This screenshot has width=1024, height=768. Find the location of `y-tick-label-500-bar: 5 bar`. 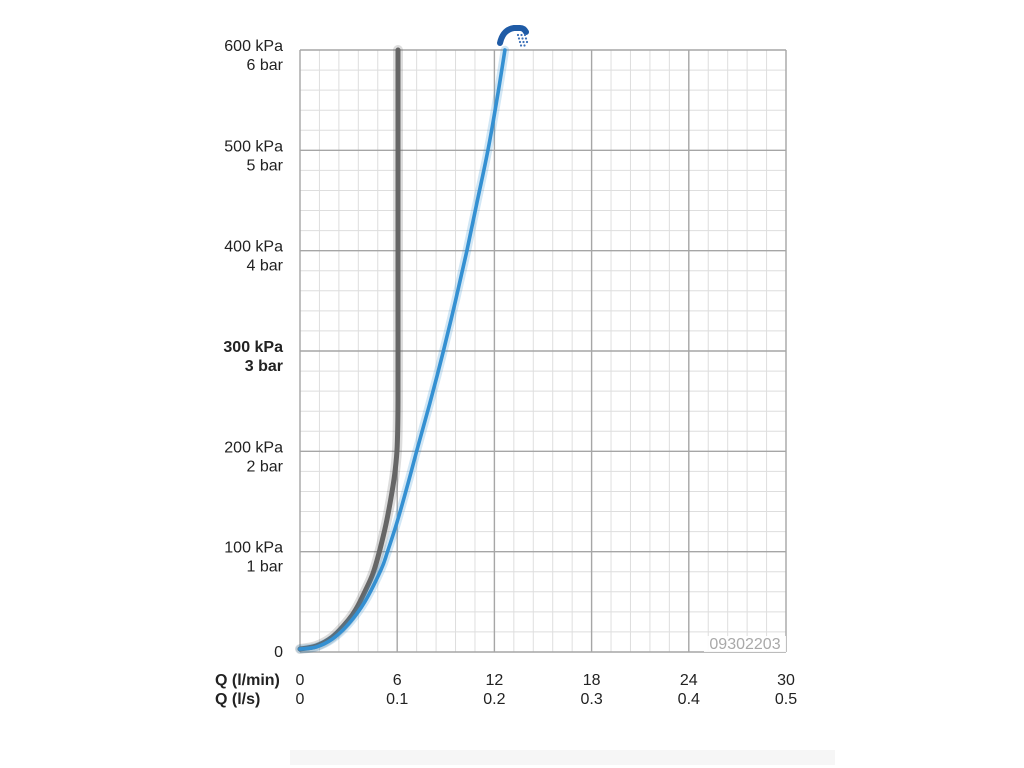

y-tick-label-500-bar: 5 bar is located at coordinates (265, 165).